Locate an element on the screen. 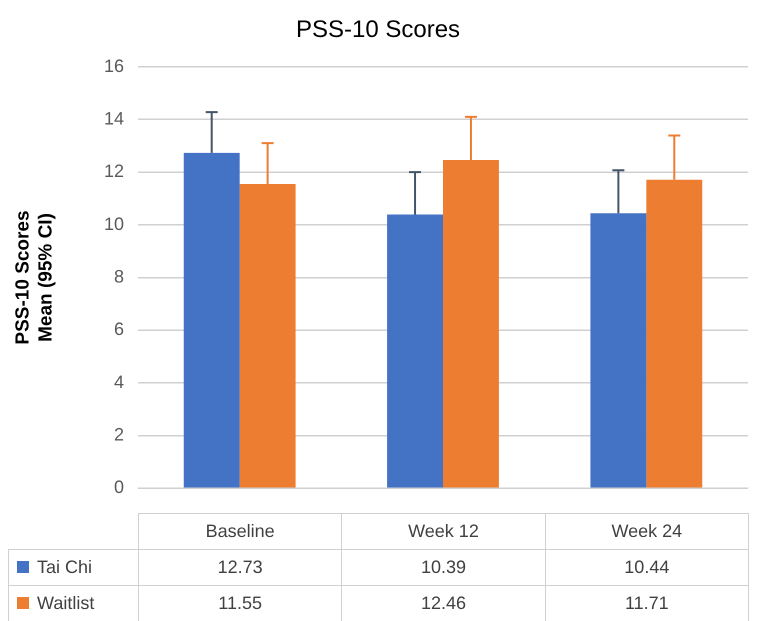 The width and height of the screenshot is (764, 621). data-label: 11.55 is located at coordinates (240, 603).